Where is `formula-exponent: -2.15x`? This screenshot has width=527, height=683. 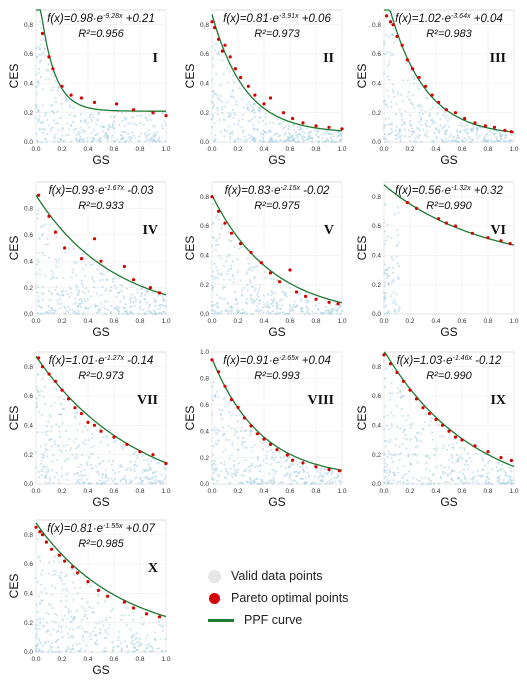
formula-exponent: -2.15x is located at coordinates (291, 188).